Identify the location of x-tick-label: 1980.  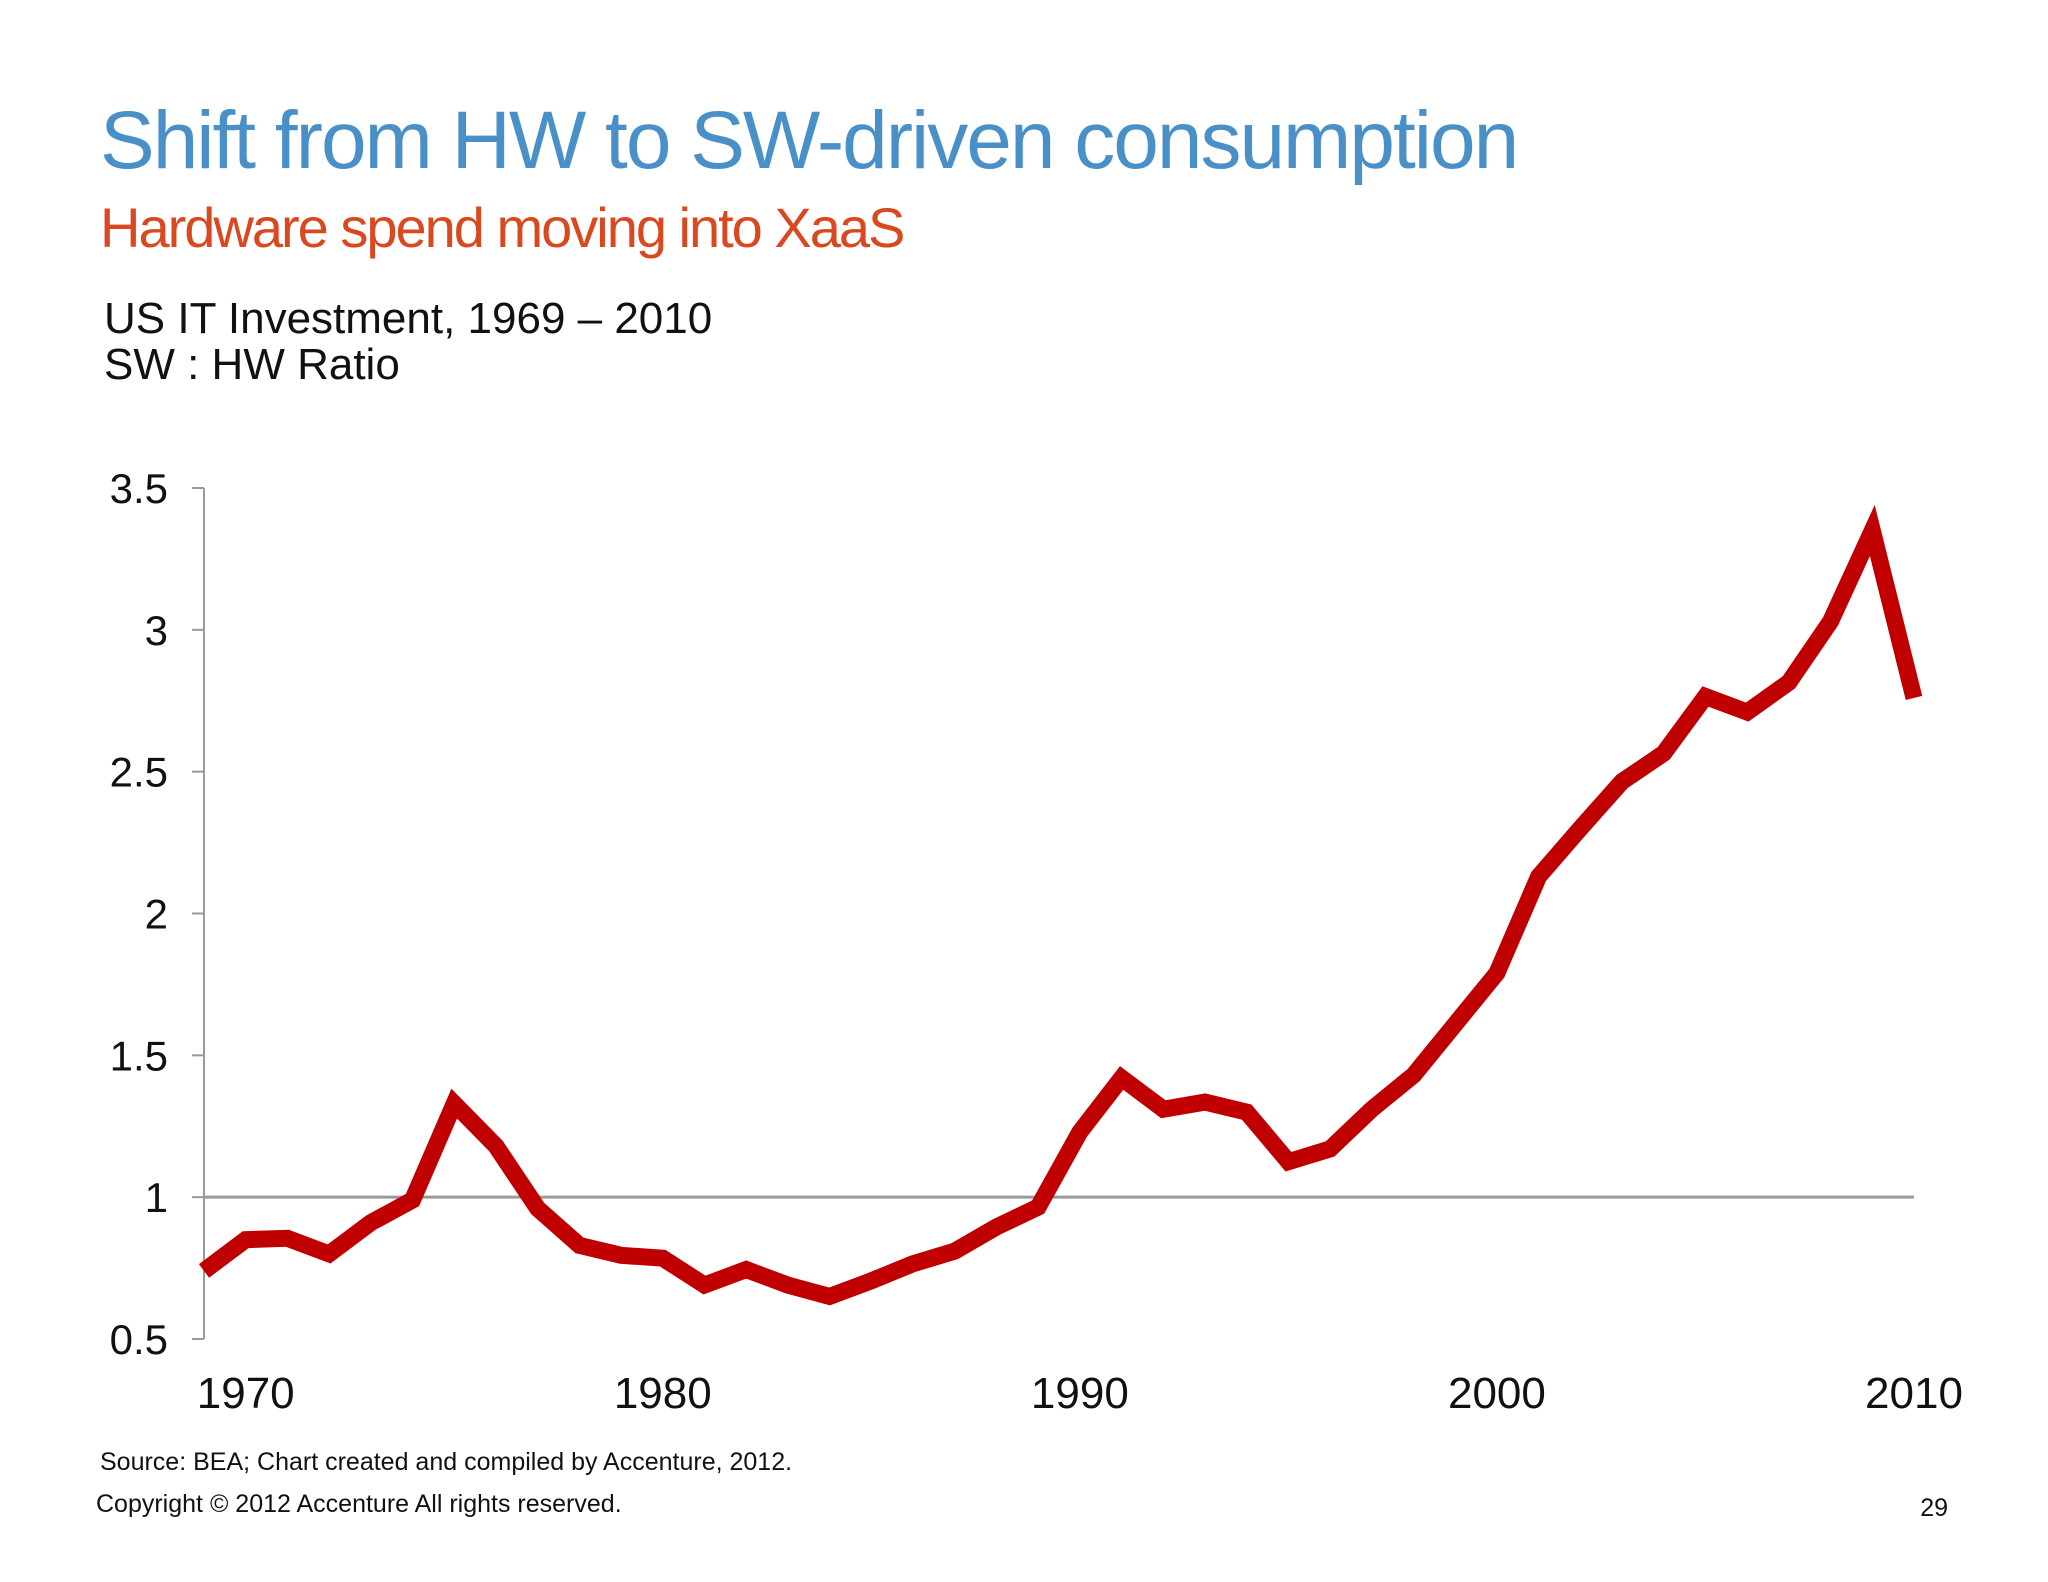
(663, 1393).